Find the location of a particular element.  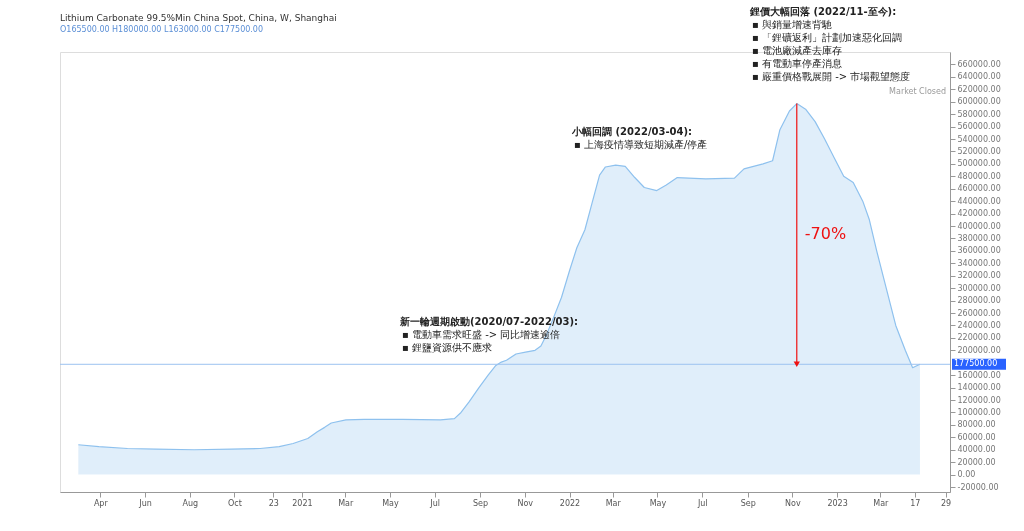

y-tick-label: 140000.00 is located at coordinates (979, 388).